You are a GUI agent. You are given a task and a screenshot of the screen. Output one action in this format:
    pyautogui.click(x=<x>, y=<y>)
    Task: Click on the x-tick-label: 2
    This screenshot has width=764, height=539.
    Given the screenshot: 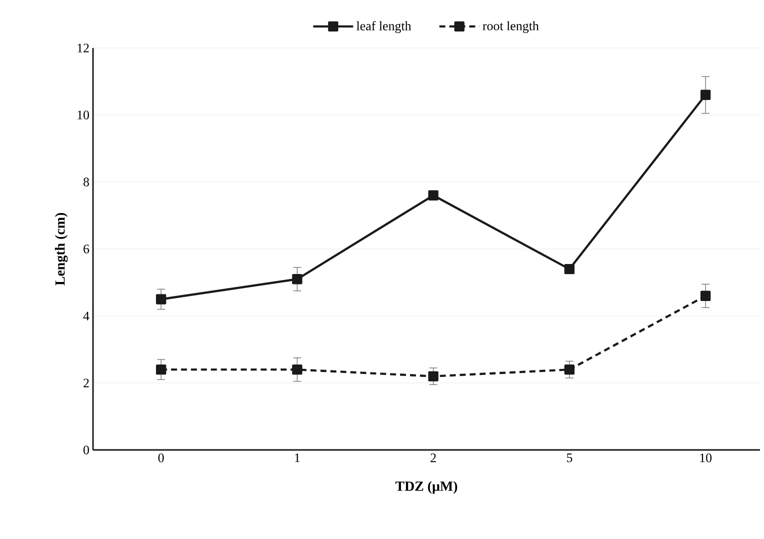 What is the action you would take?
    pyautogui.click(x=433, y=458)
    